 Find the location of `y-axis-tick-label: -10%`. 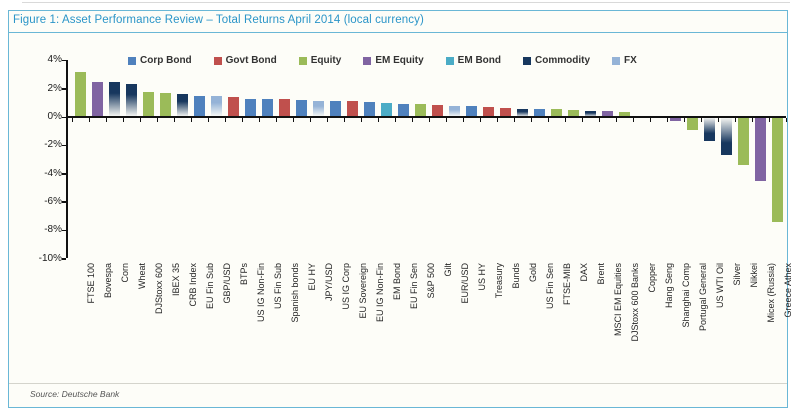

y-axis-tick-label: -10% is located at coordinates (50, 258).